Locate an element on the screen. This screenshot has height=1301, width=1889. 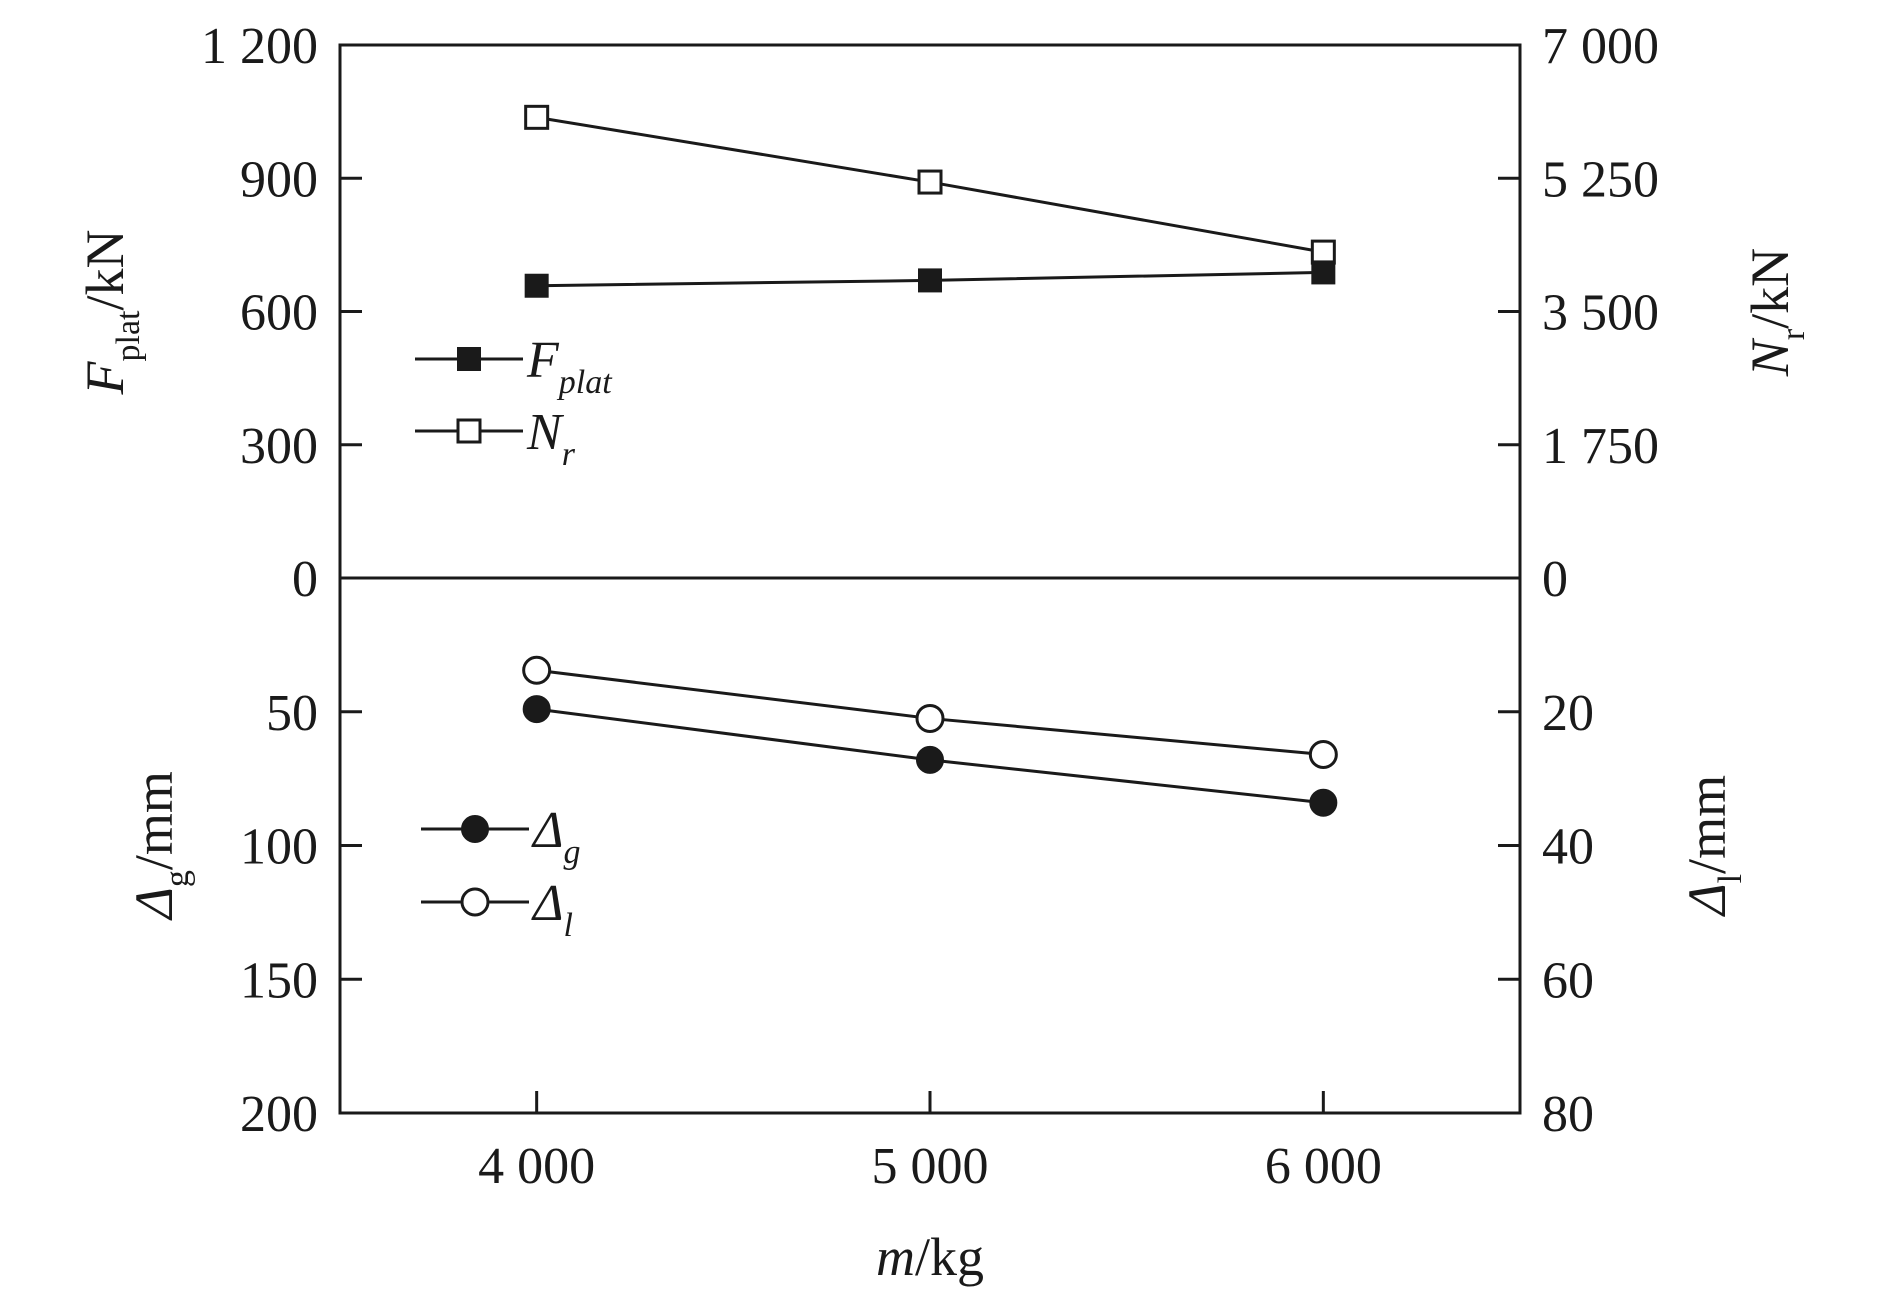
top-right-axis-label-unit: /kN is located at coordinates (1770, 288).